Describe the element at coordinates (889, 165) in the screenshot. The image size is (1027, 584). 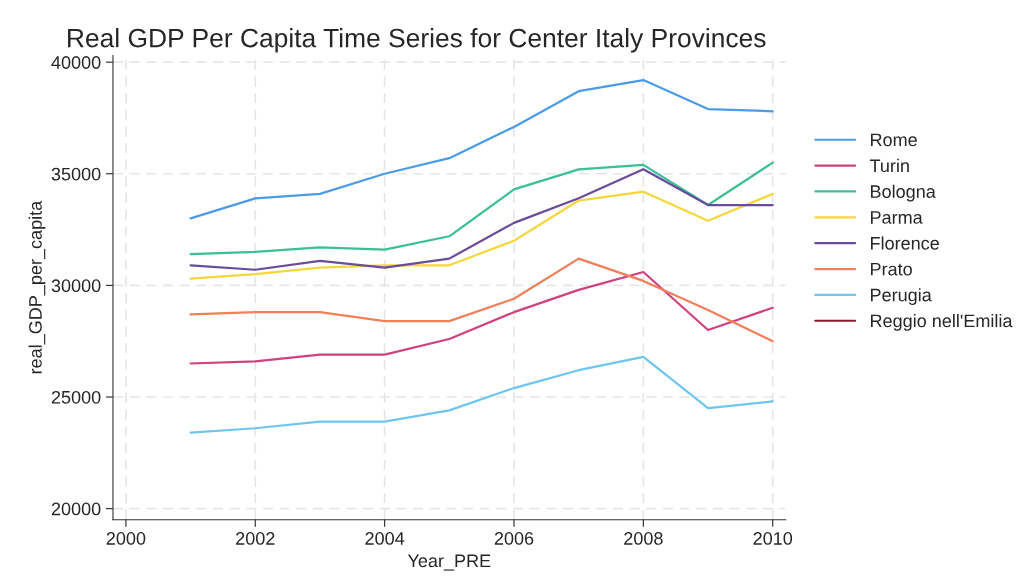
I see `legend-label: Turin` at that location.